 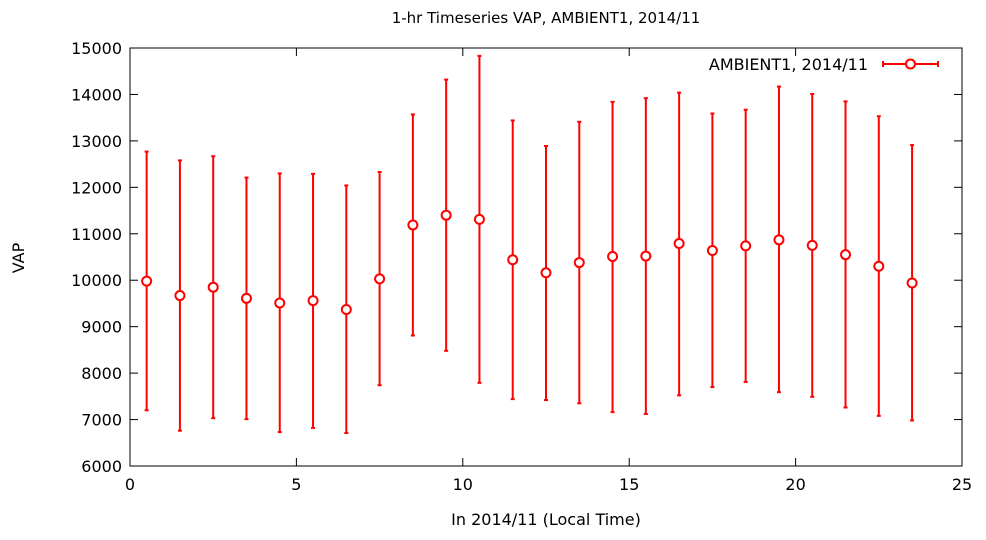 What do you see at coordinates (463, 484) in the screenshot?
I see `x-tick-label: 10` at bounding box center [463, 484].